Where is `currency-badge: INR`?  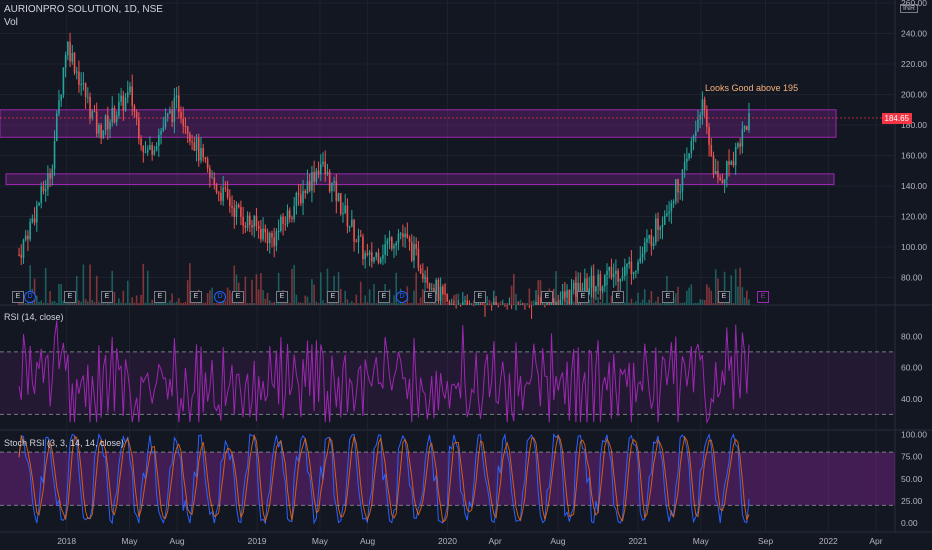
currency-badge: INR is located at coordinates (908, 8).